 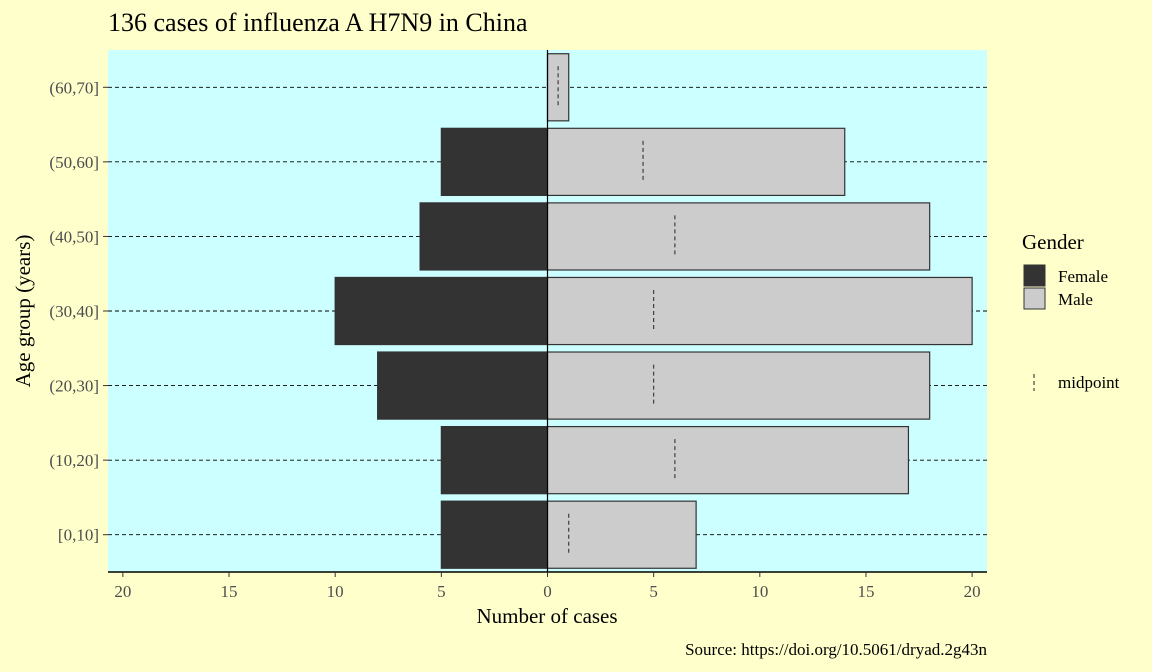 What do you see at coordinates (546, 616) in the screenshot?
I see `x-axis-title: Number of cases` at bounding box center [546, 616].